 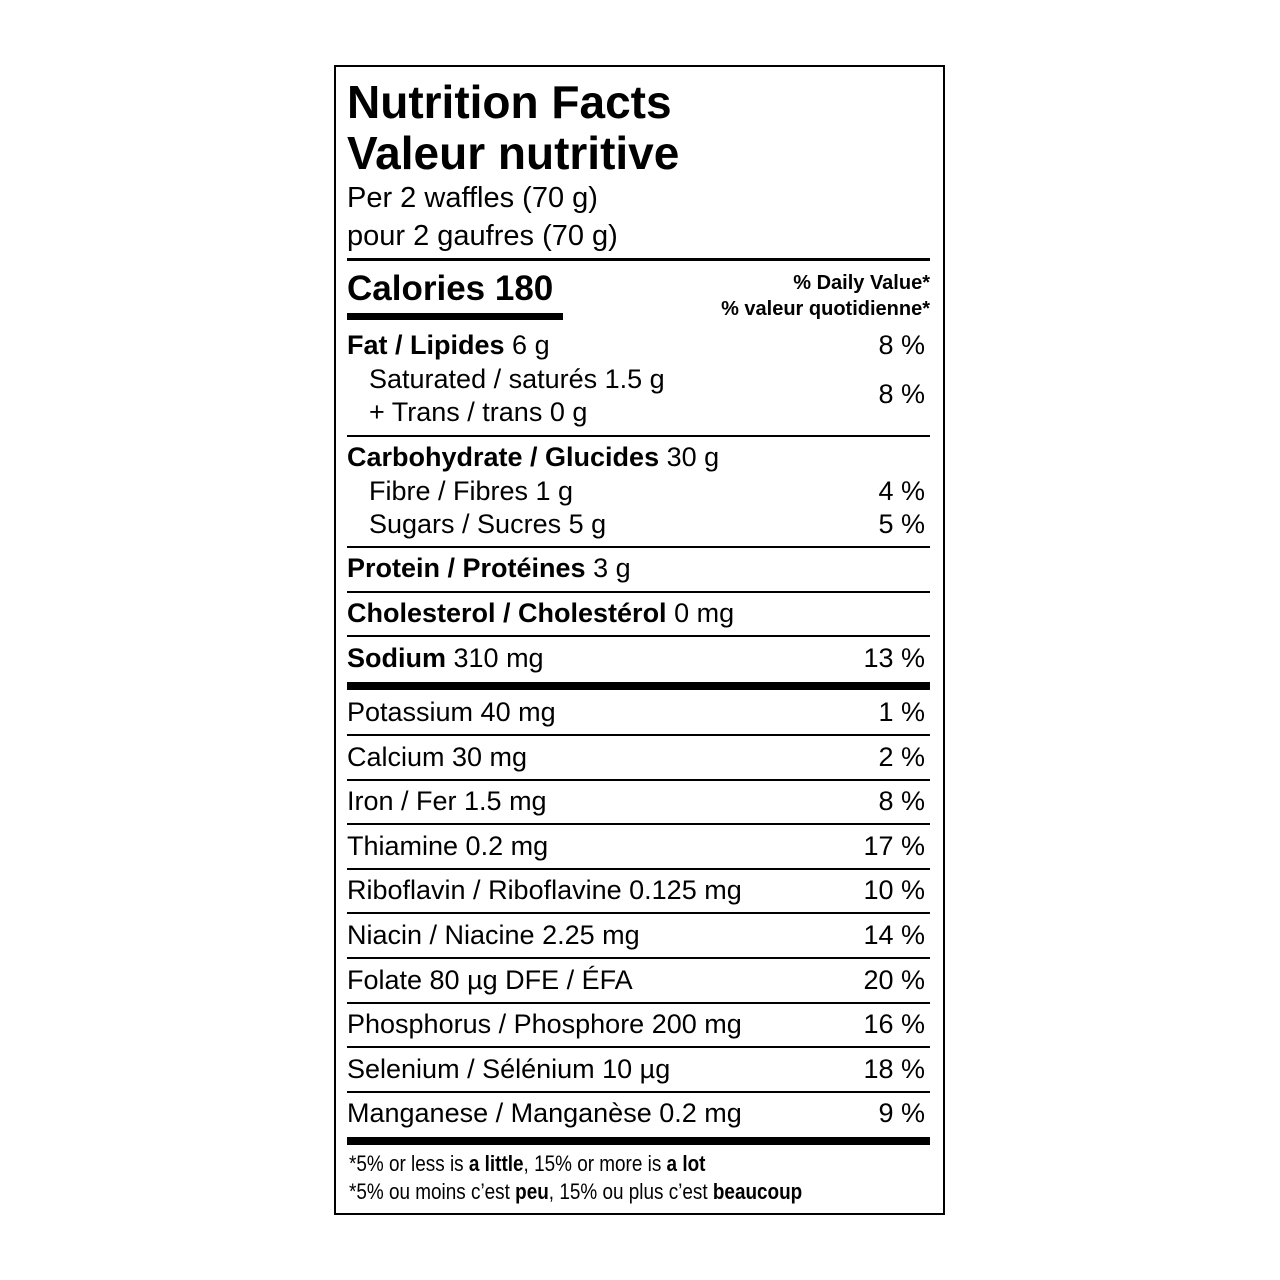 I want to click on cholesterol-amount: 0 mg, so click(x=704, y=613).